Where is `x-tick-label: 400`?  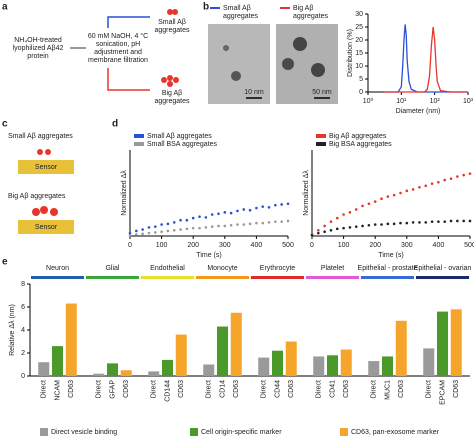
x-tick-label: 400 is located at coordinates (439, 245).